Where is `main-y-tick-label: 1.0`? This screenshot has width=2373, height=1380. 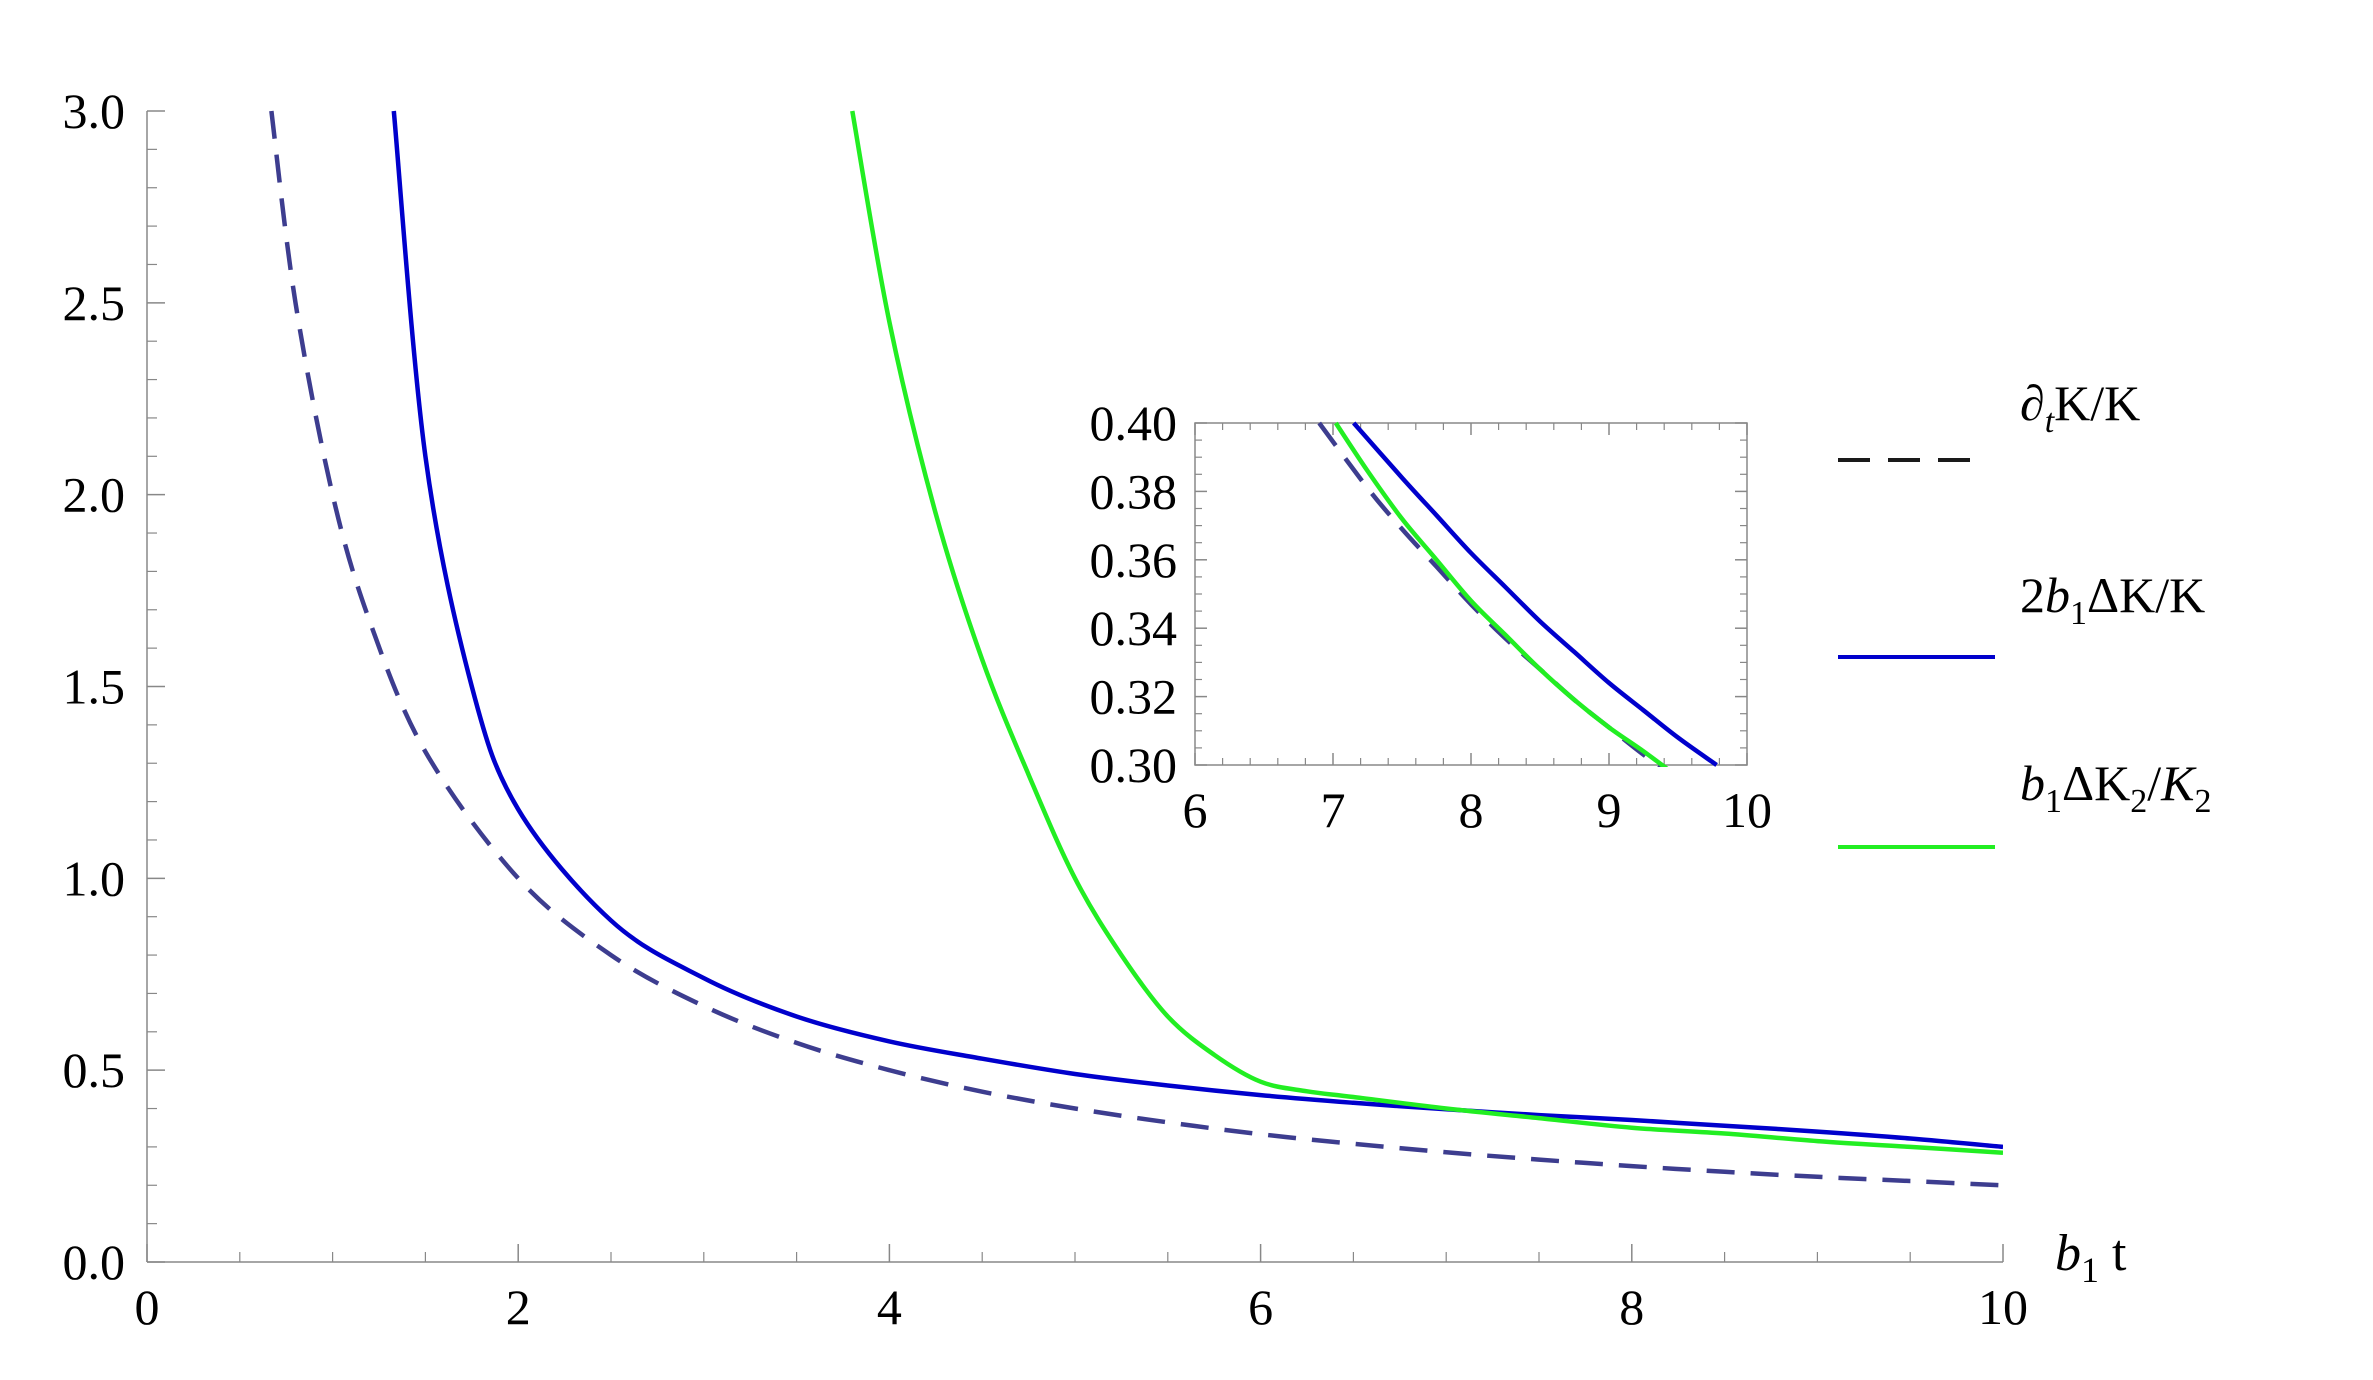 main-y-tick-label: 1.0 is located at coordinates (94, 878).